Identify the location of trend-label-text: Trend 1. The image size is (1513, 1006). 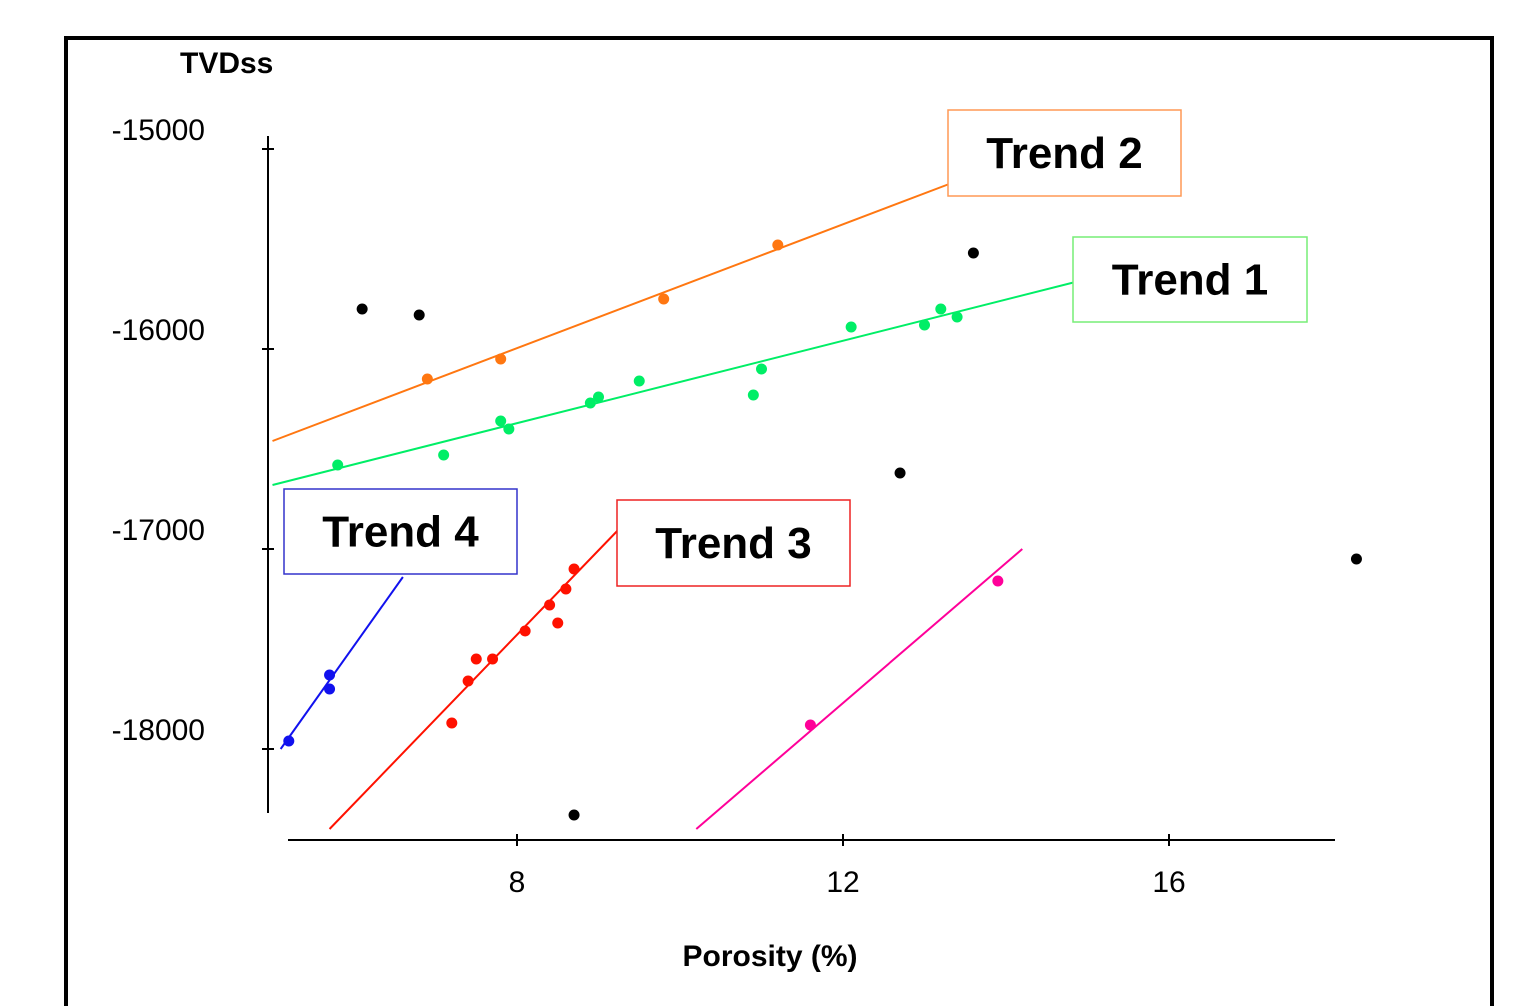
(1190, 280).